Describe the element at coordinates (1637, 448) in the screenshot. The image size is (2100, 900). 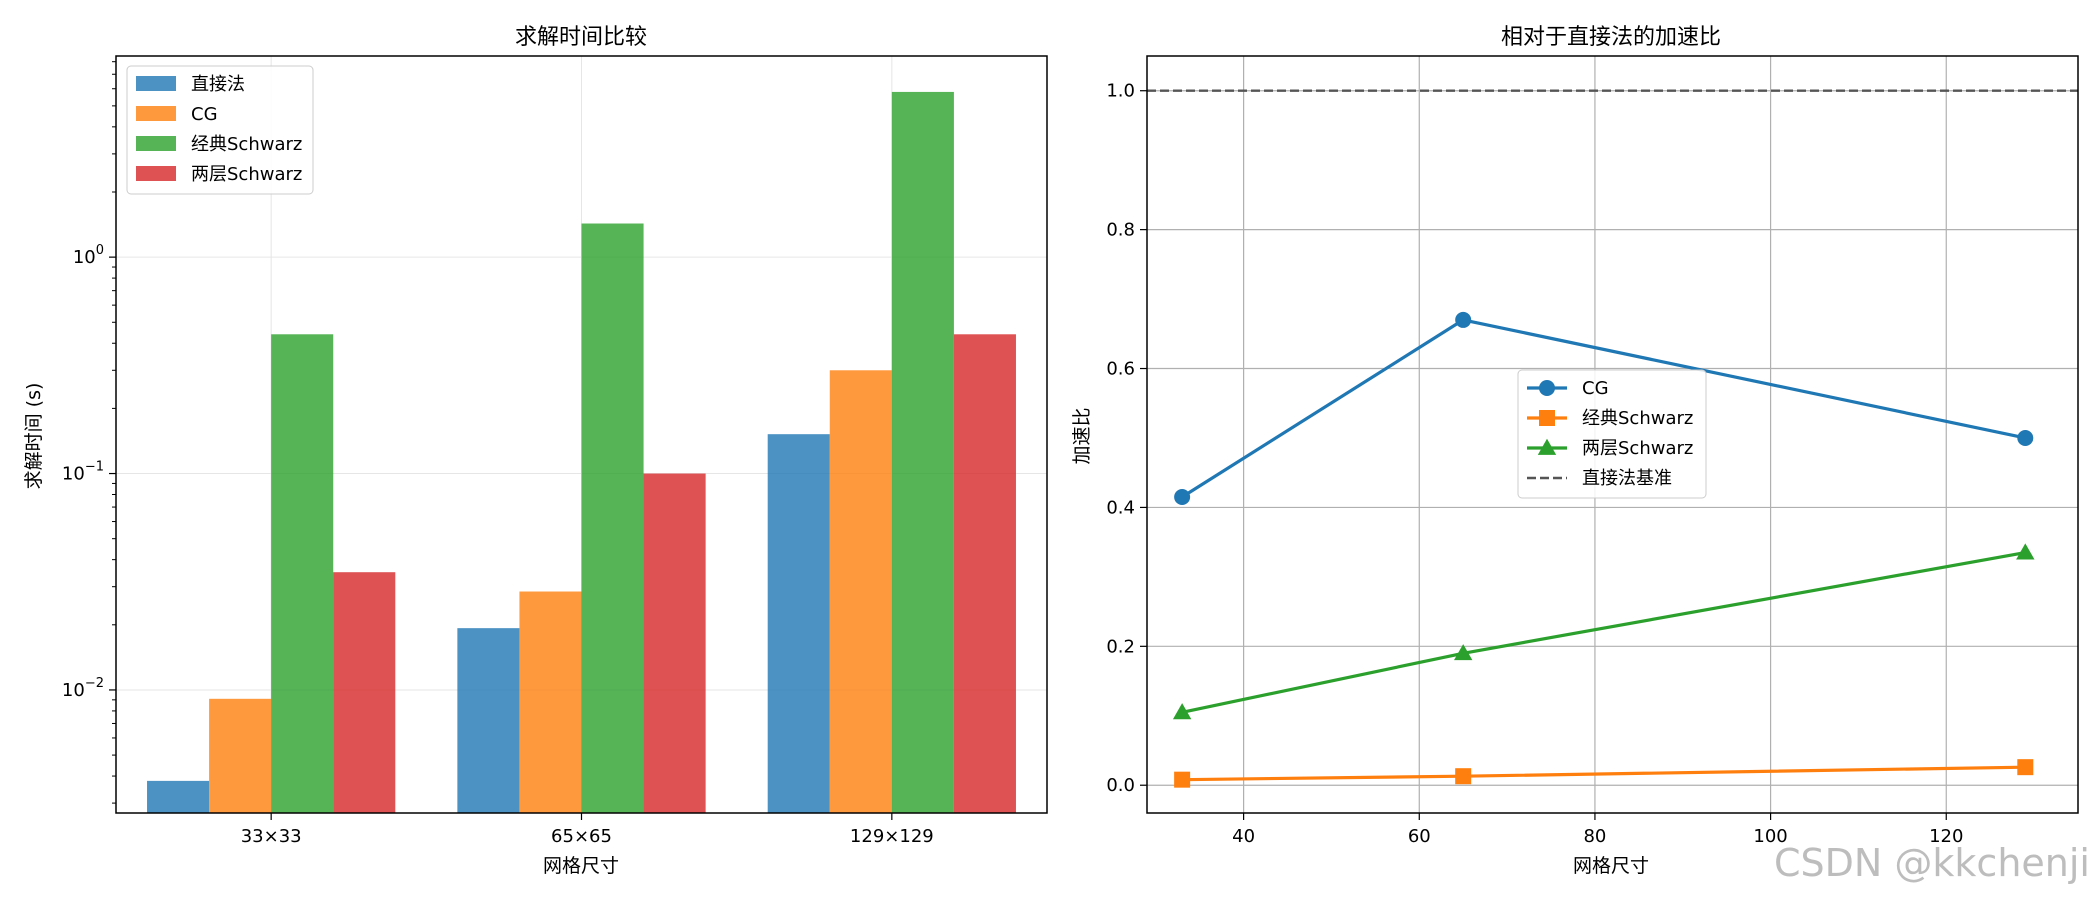
I see `chart2-legend-label: 两层Schwarz` at that location.